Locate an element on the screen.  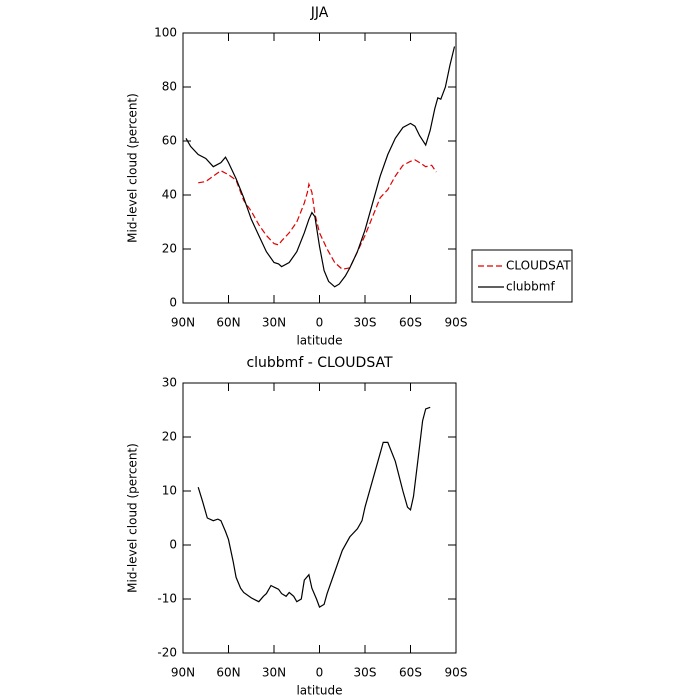
y-tick-label: 30 is located at coordinates (169, 383).